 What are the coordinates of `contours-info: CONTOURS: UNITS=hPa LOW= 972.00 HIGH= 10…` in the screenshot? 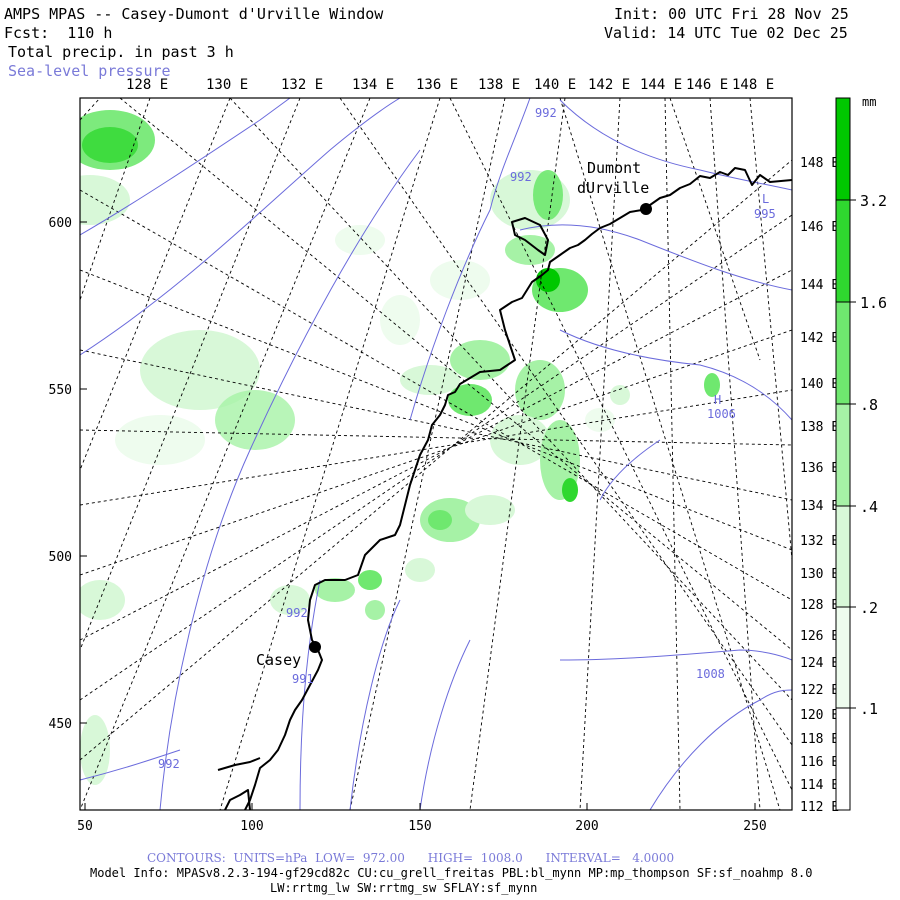 It's located at (411, 858).